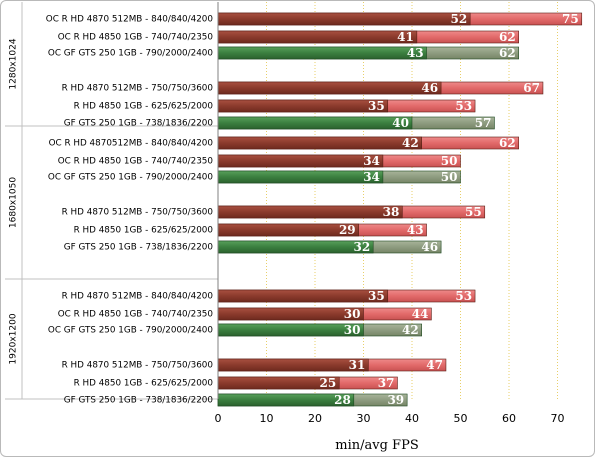 This screenshot has height=459, width=597. Describe the element at coordinates (218, 418) in the screenshot. I see `x-tick-label: 0` at that location.